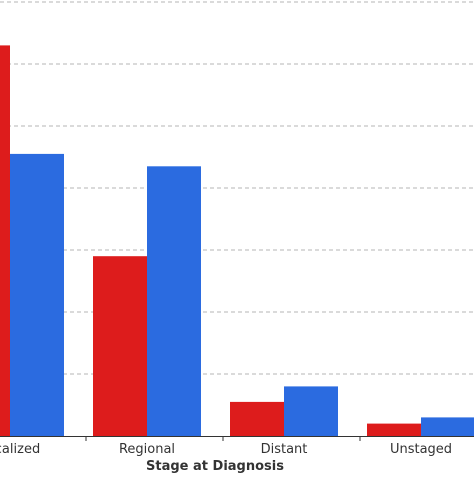  What do you see at coordinates (20, 449) in the screenshot?
I see `x-tick-label-localized: Localized` at bounding box center [20, 449].